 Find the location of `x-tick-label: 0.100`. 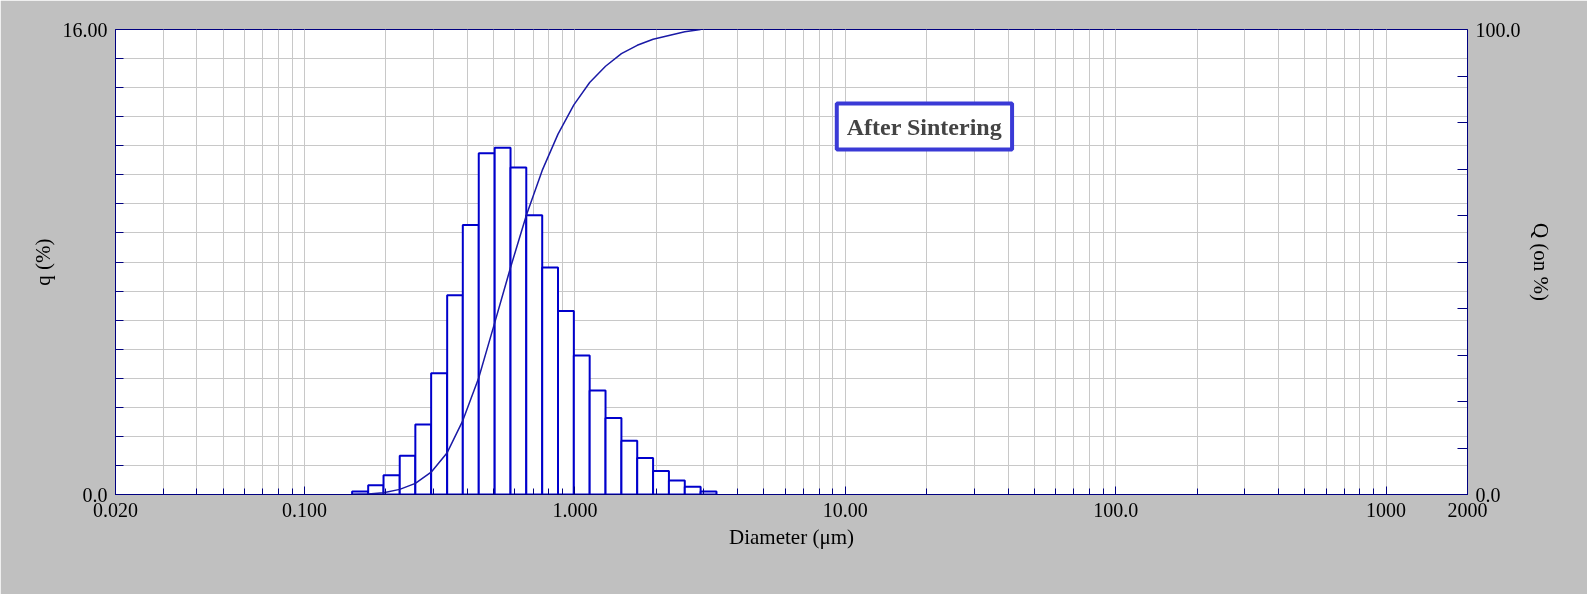

x-tick-label: 0.100 is located at coordinates (304, 509).